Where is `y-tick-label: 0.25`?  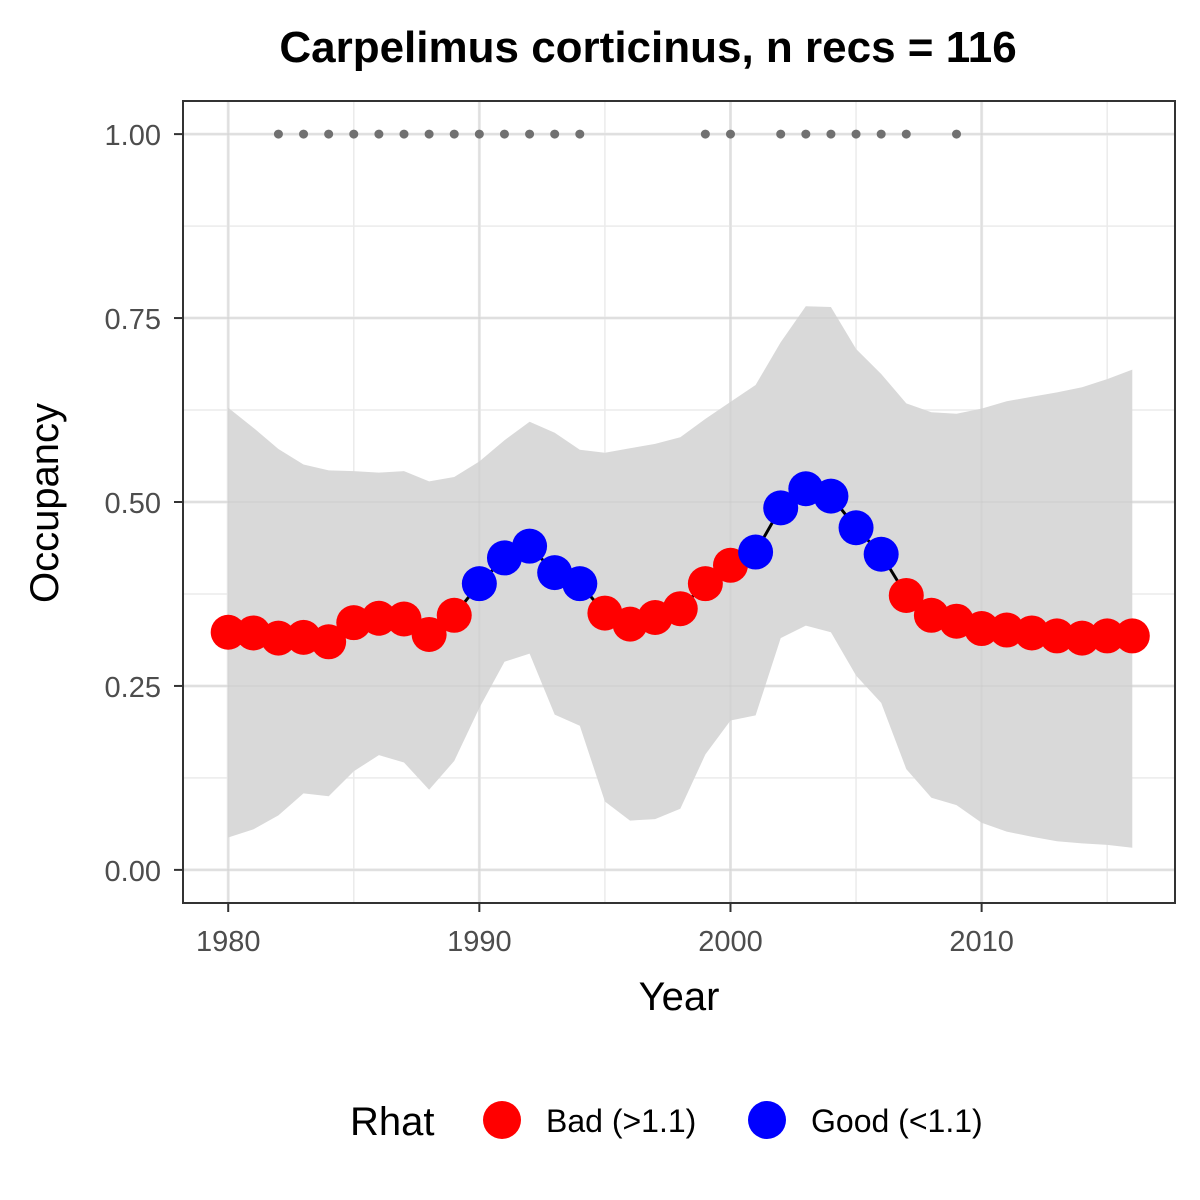 y-tick-label: 0.25 is located at coordinates (133, 688).